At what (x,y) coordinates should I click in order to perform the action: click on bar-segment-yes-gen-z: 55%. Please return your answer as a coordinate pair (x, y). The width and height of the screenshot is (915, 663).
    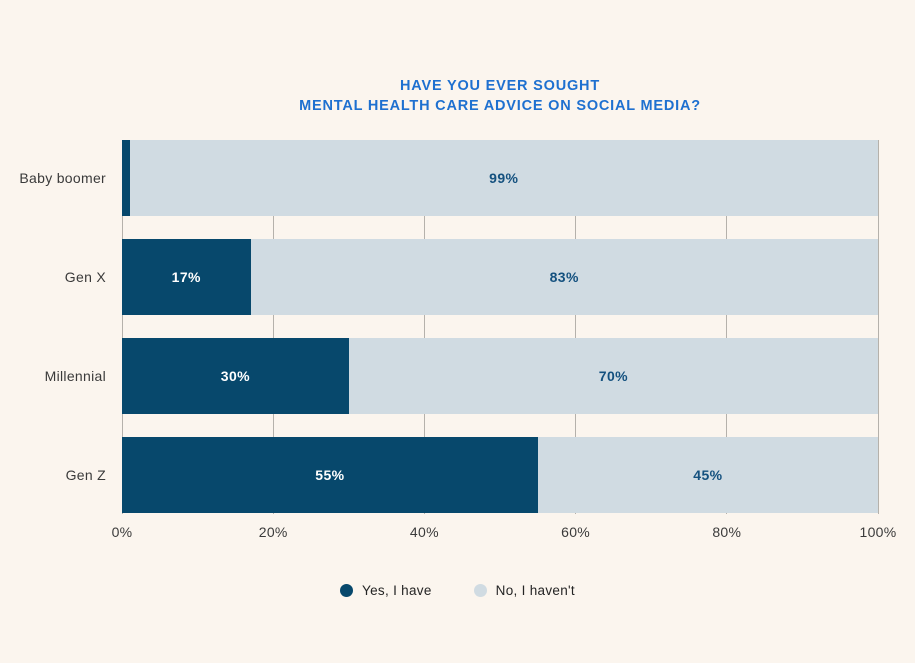
    Looking at the image, I should click on (330, 475).